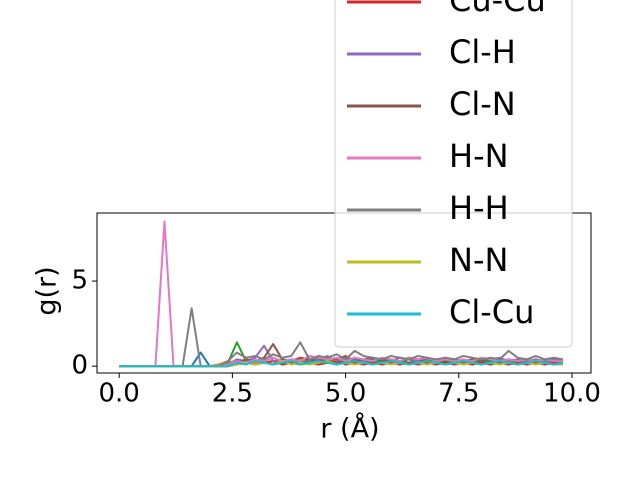  Describe the element at coordinates (491, 312) in the screenshot. I see `legend-label: Cl-Cu` at that location.